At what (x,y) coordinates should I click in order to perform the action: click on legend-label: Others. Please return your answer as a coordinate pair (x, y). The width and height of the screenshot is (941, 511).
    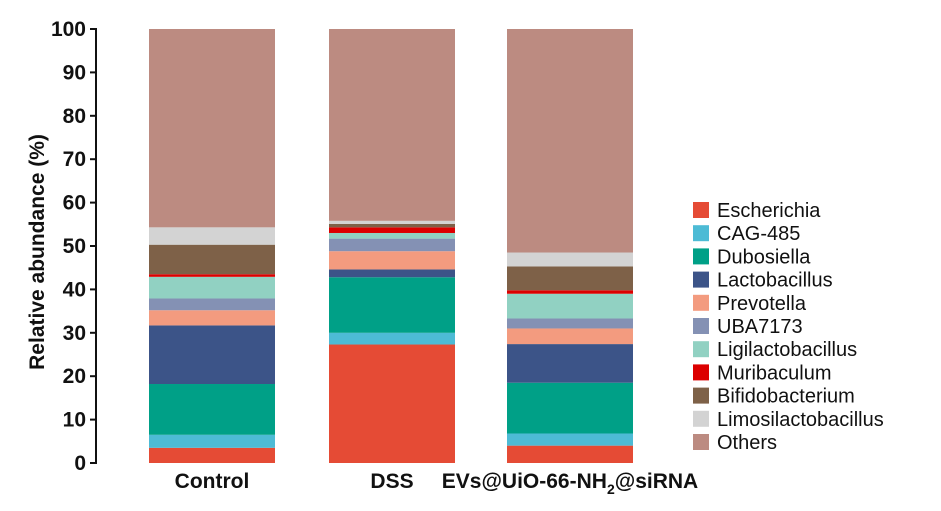
    Looking at the image, I should click on (747, 443).